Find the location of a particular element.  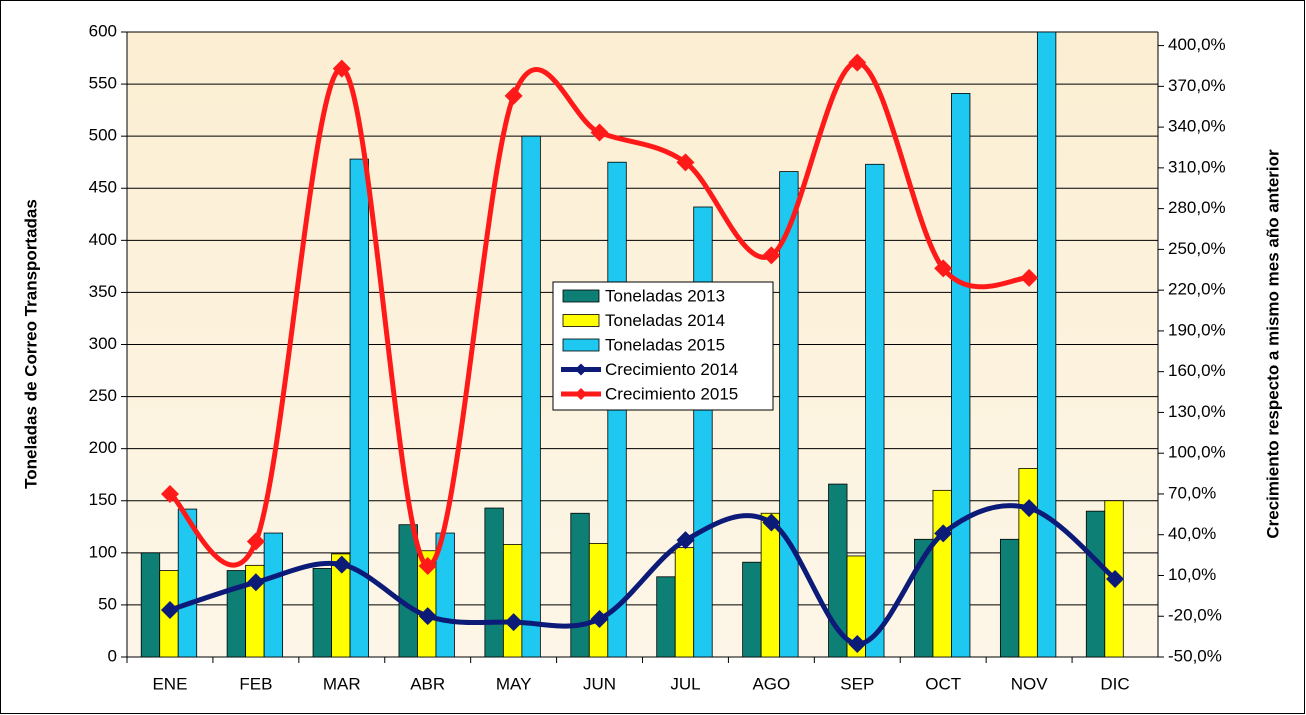

y2-tick-label: 190,0% is located at coordinates (1197, 329).